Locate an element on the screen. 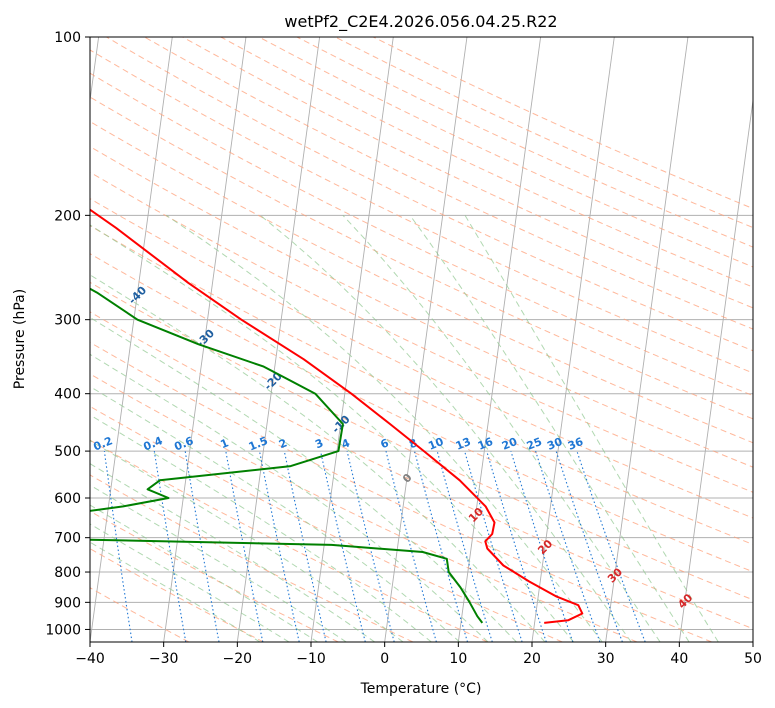 This screenshot has width=775, height=708. x-tick-label: 40 is located at coordinates (679, 659).